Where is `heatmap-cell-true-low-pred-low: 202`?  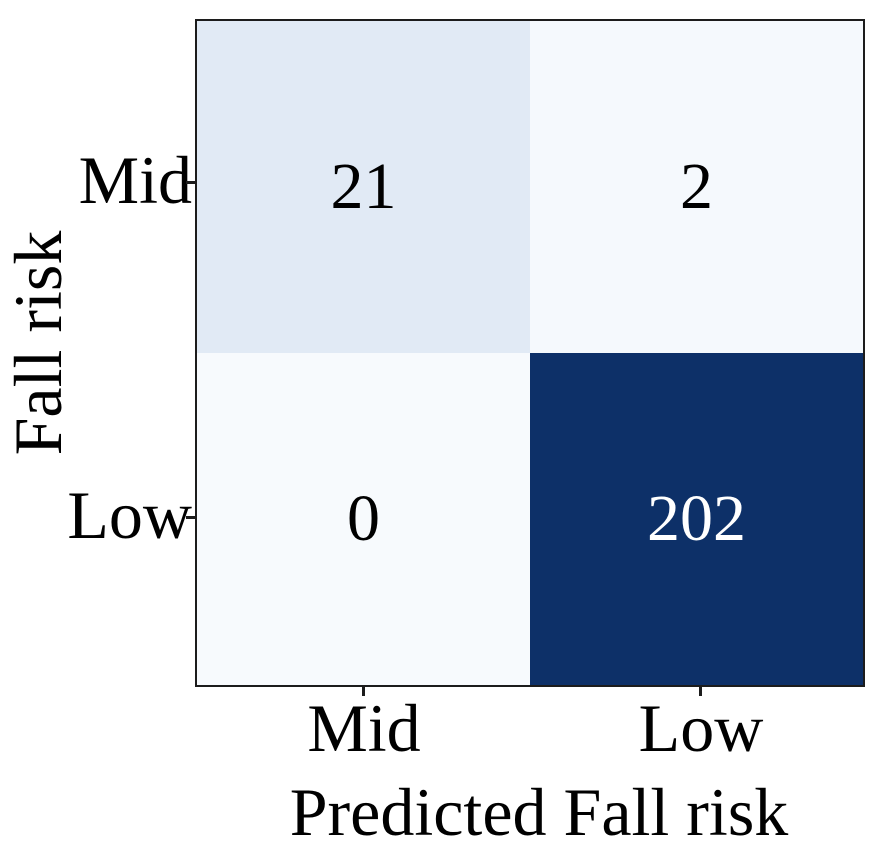
heatmap-cell-true-low-pred-low: 202 is located at coordinates (696, 519).